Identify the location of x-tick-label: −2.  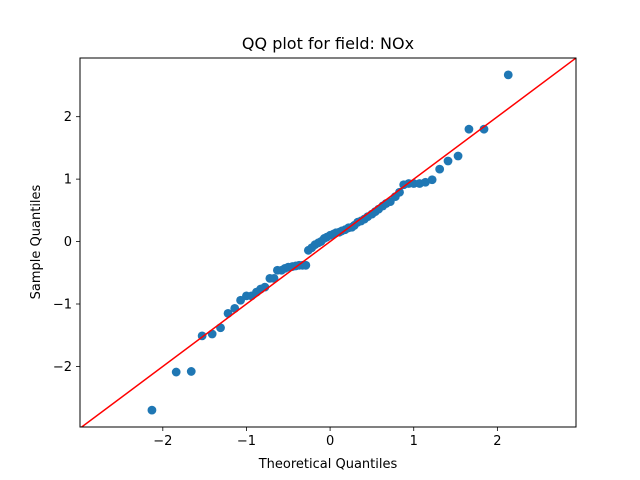
(162, 441).